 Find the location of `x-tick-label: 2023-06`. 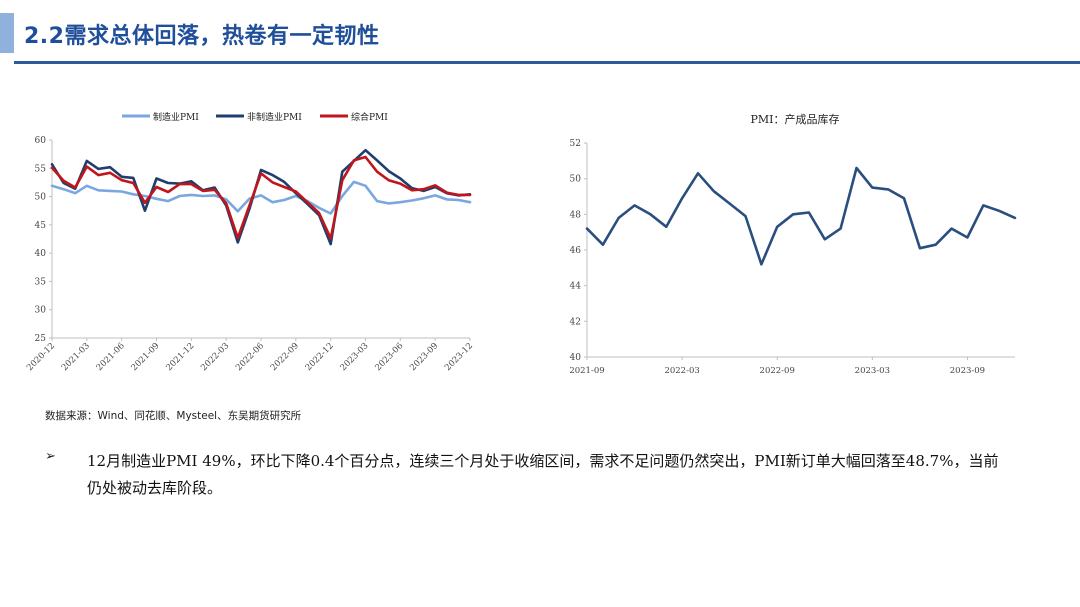

x-tick-label: 2023-06 is located at coordinates (389, 357).